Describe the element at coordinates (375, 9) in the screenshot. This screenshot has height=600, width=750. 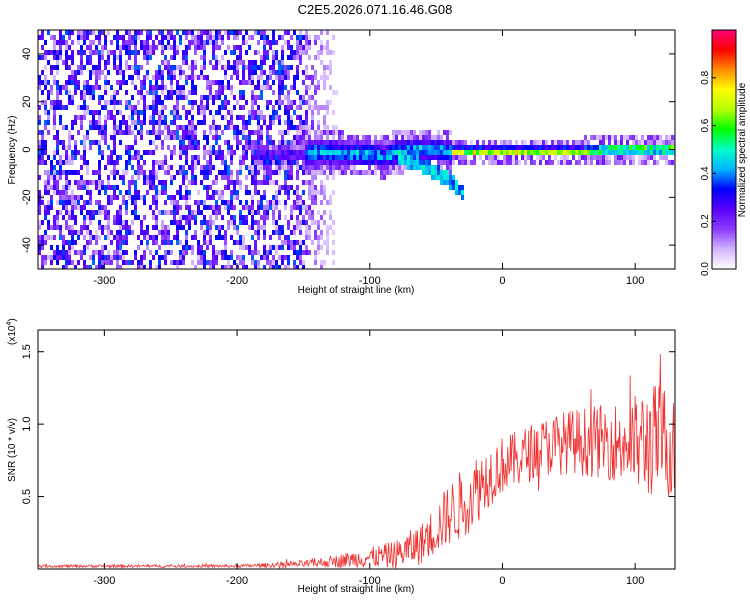
I see `chart-title: C2E5.2026.071.16.46.G08` at that location.